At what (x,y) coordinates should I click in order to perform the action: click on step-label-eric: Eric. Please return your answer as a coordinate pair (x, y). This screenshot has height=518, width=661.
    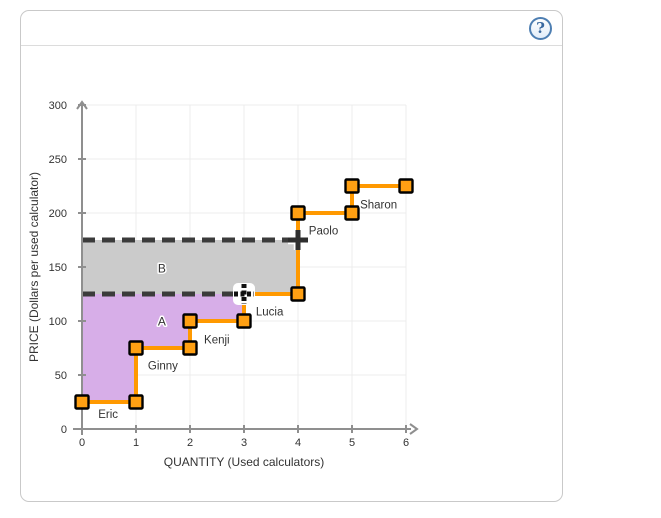
    Looking at the image, I should click on (108, 415).